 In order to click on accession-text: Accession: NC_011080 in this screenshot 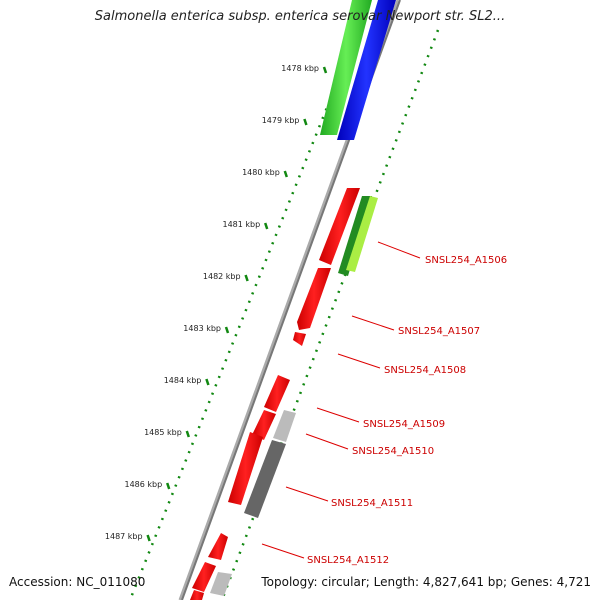, I will do `click(77, 582)`.